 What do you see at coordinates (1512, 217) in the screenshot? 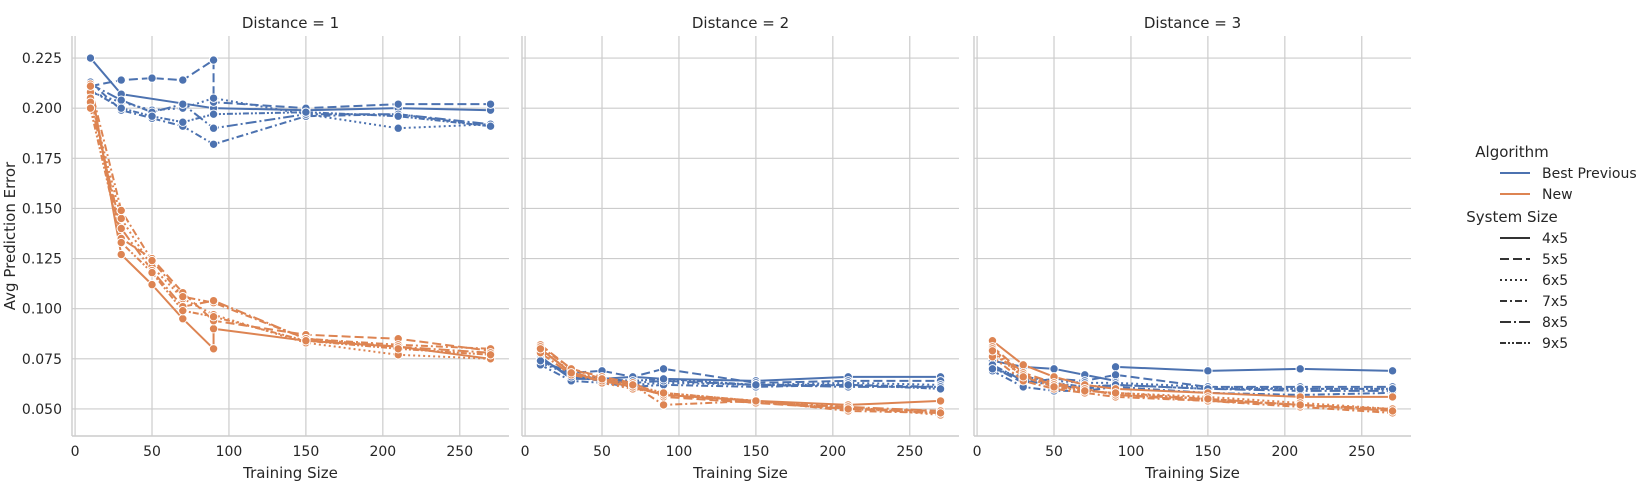
I see `legend-style-title: System Size` at bounding box center [1512, 217].